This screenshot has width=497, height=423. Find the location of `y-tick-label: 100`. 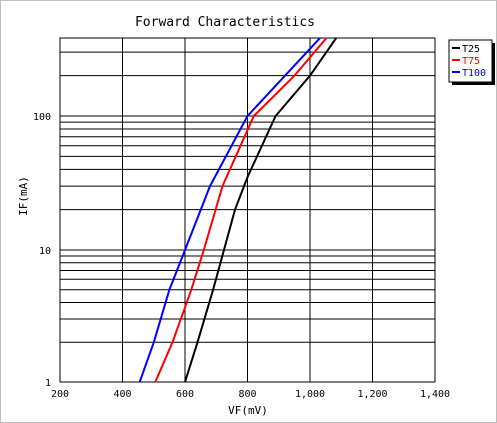

y-tick-label: 100 is located at coordinates (42, 117).